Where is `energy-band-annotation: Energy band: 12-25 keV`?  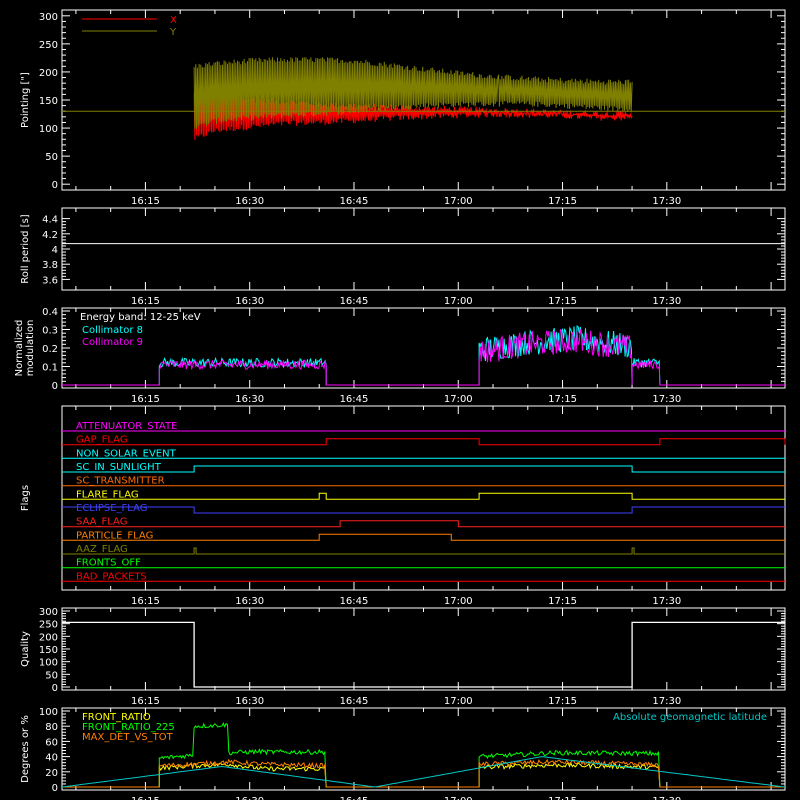 energy-band-annotation: Energy band: 12-25 keV is located at coordinates (140, 317).